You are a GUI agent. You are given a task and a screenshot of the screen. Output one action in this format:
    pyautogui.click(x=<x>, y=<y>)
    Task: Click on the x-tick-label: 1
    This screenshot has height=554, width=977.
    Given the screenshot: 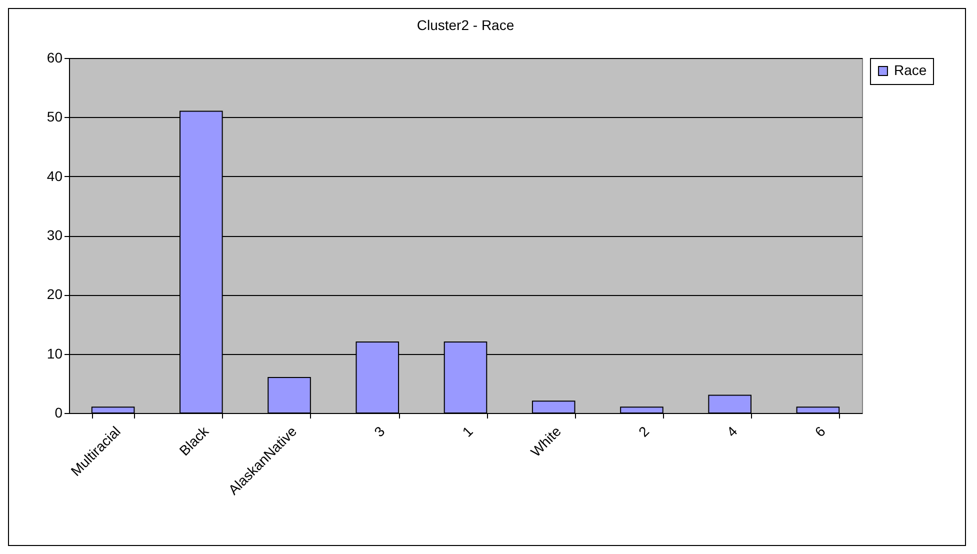 What is the action you would take?
    pyautogui.click(x=467, y=431)
    